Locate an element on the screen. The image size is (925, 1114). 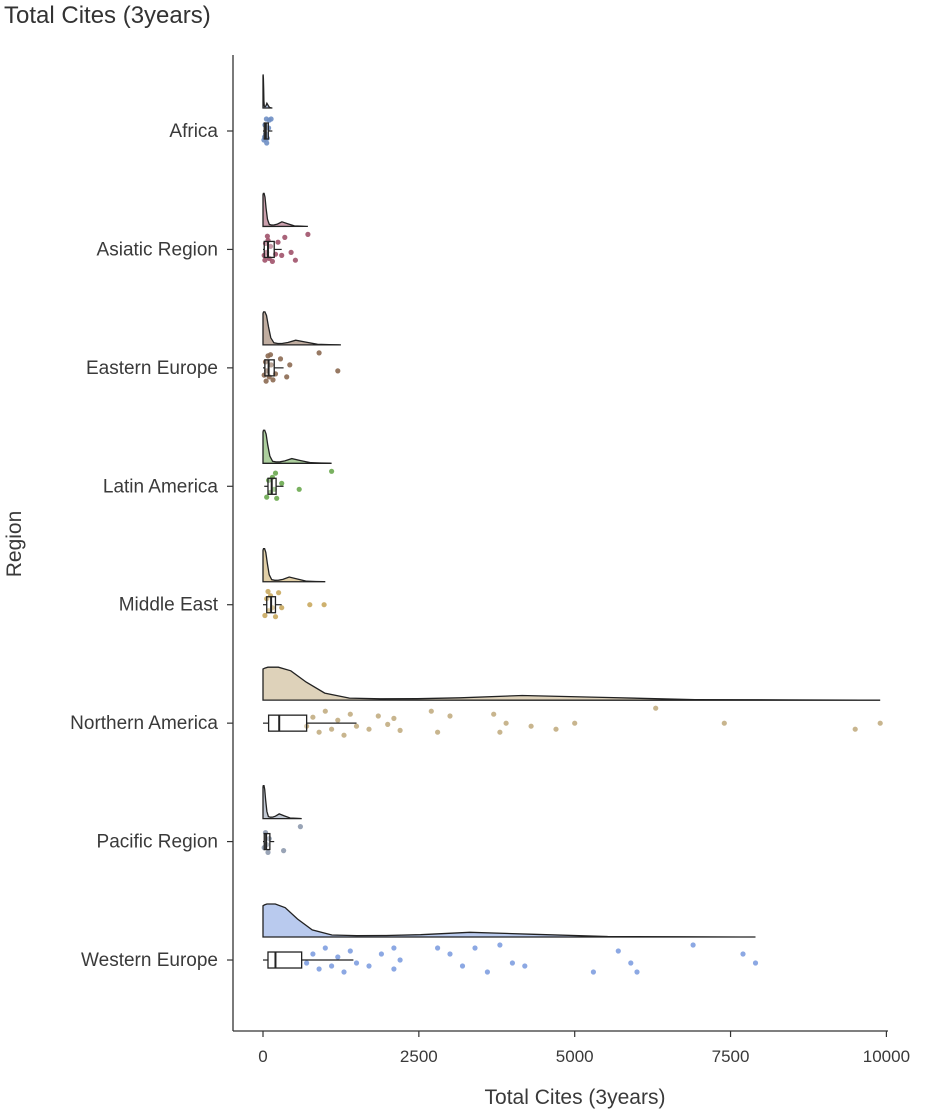
y-tick-label: Africa is located at coordinates (193, 131).